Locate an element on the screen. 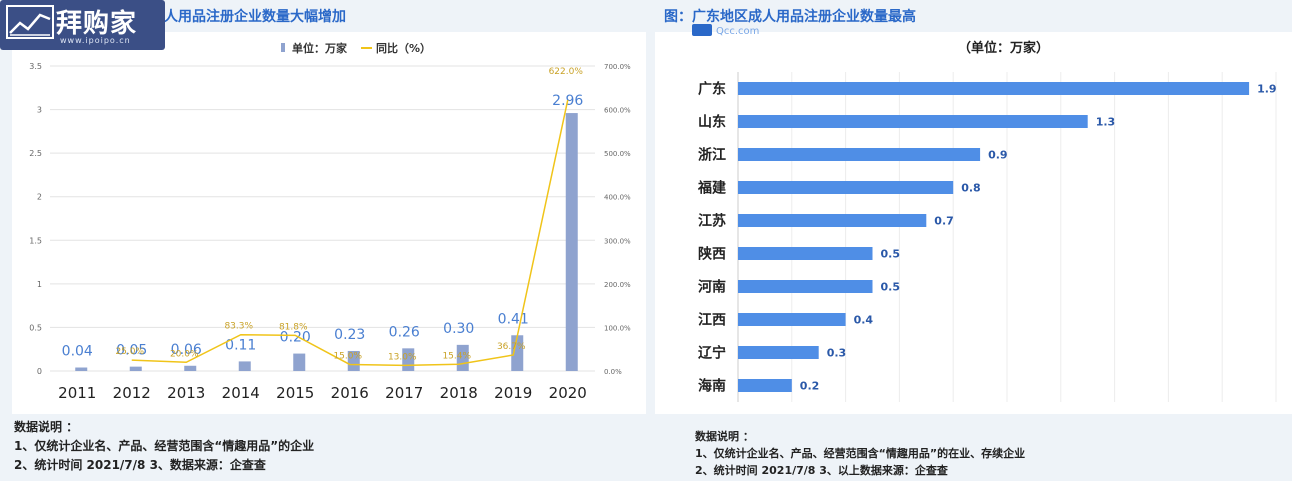 The height and width of the screenshot is (481, 1292). bar-value-label: 1.3 is located at coordinates (1106, 122).